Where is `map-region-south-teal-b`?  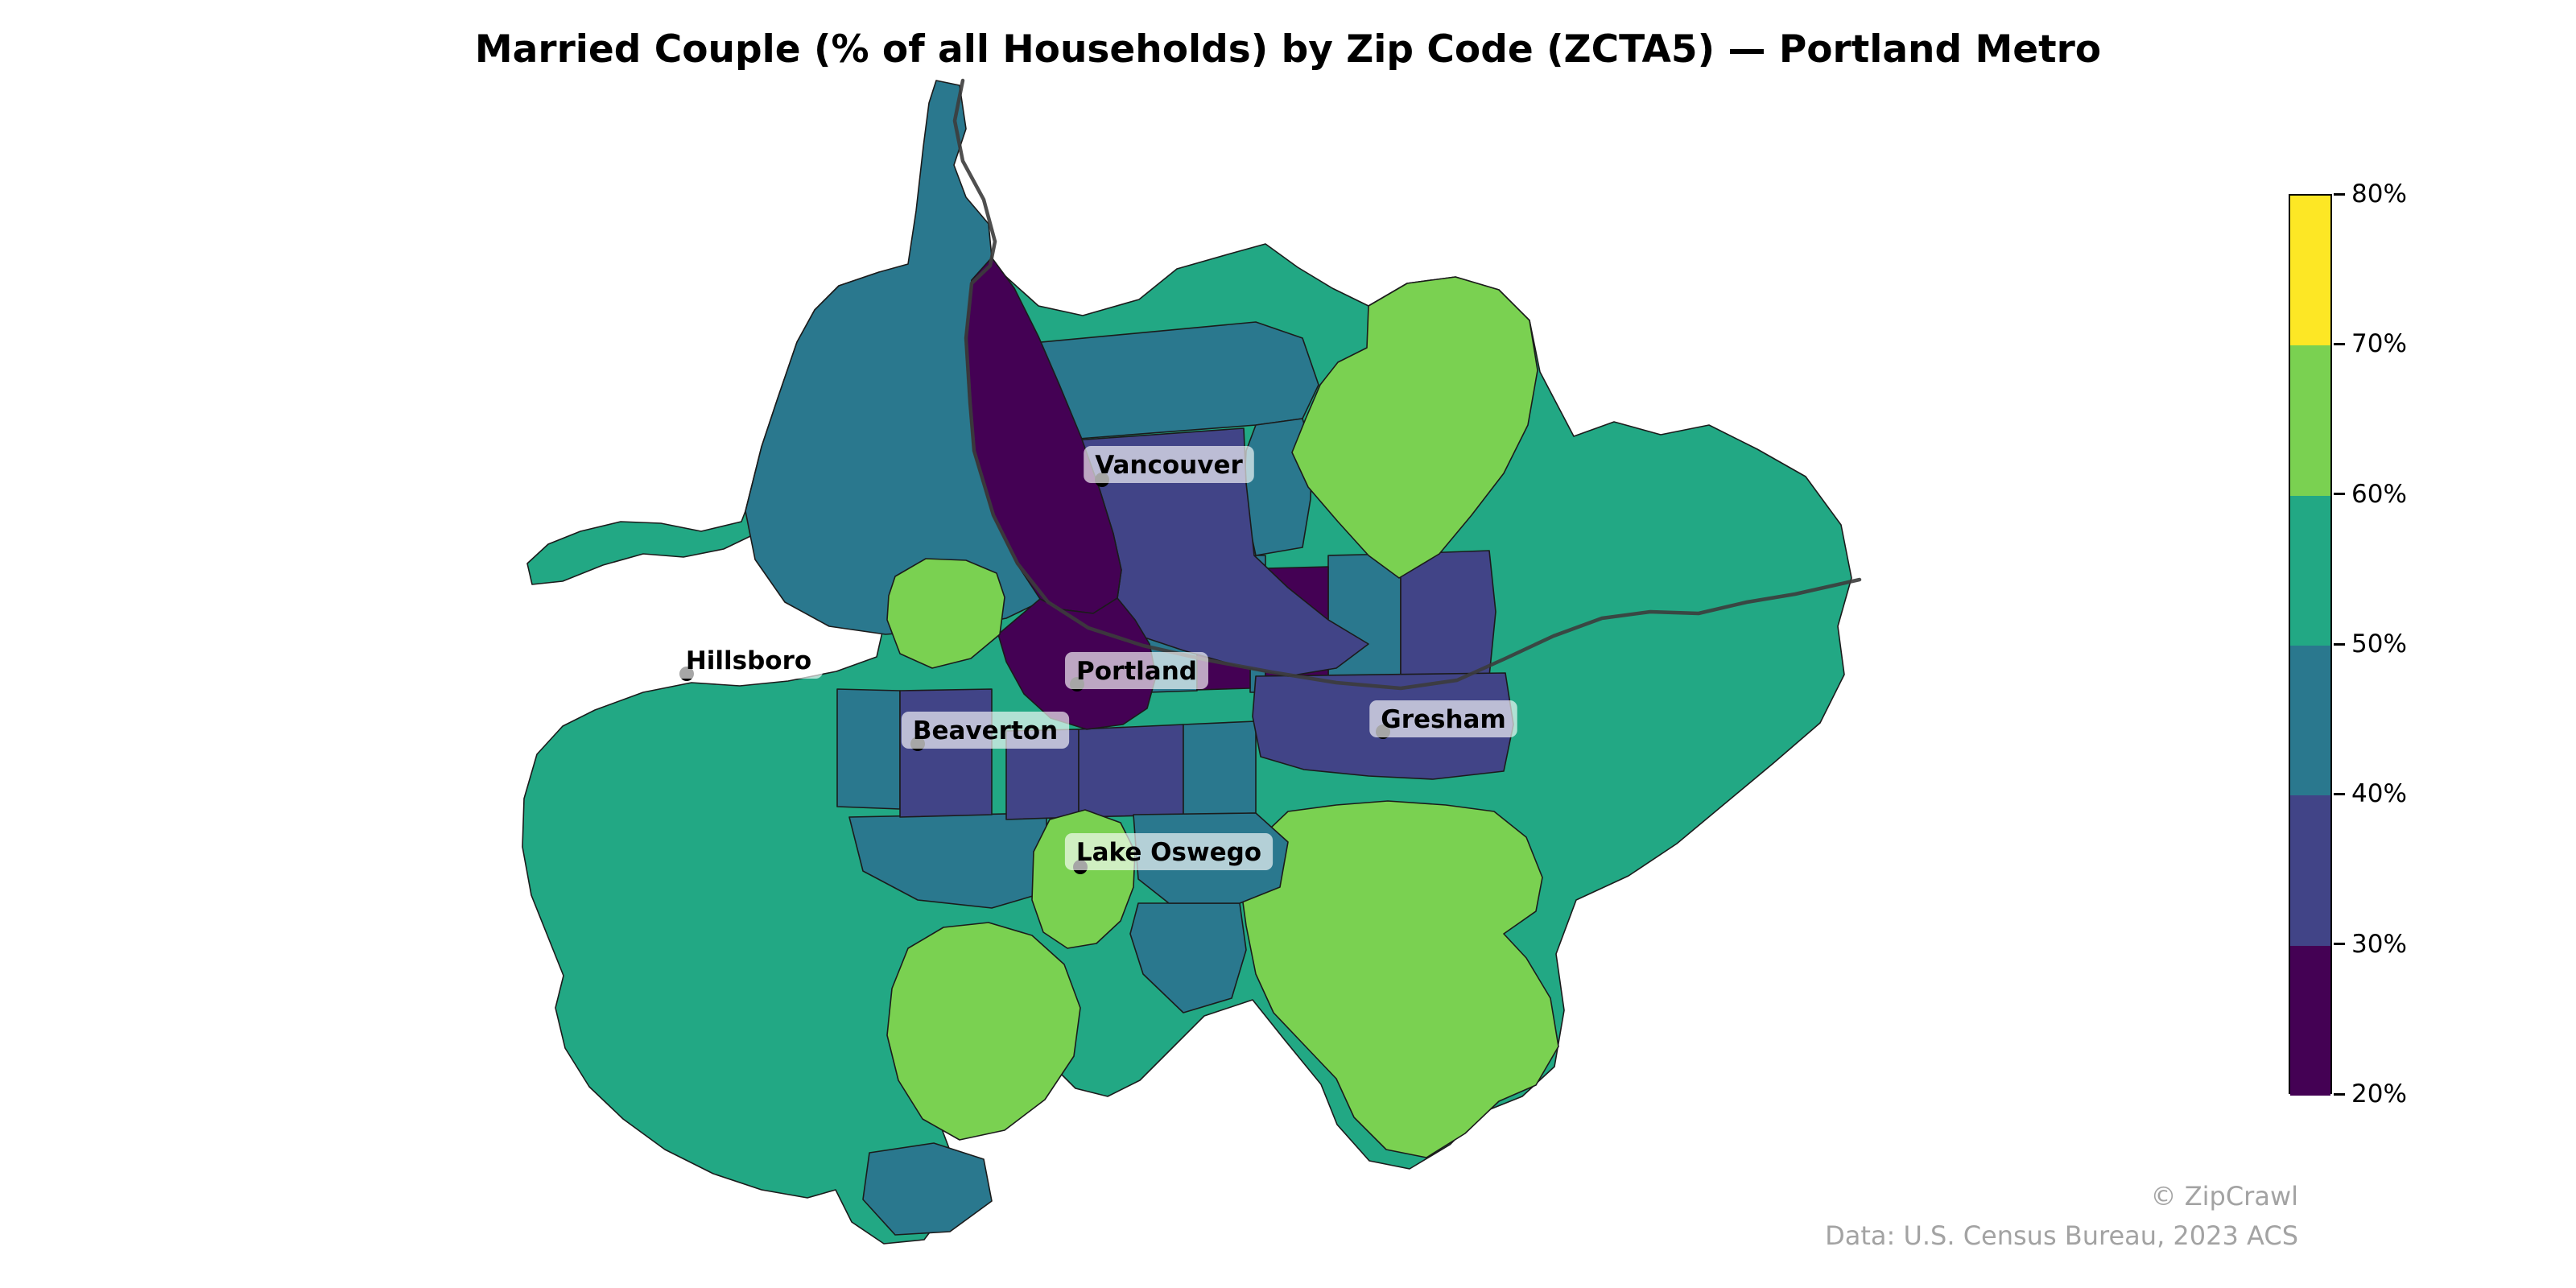
map-region-south-teal-b is located at coordinates (927, 1189).